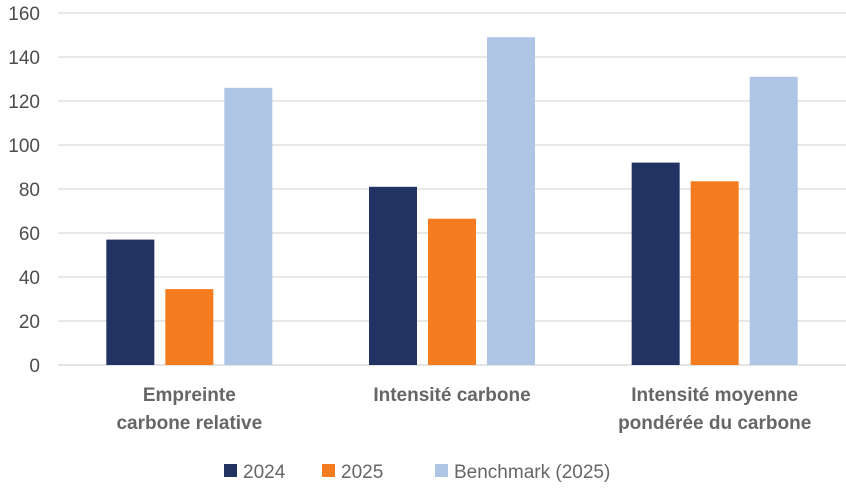 The image size is (846, 490). What do you see at coordinates (714, 395) in the screenshot?
I see `category-label-line: Intensité moyenne` at bounding box center [714, 395].